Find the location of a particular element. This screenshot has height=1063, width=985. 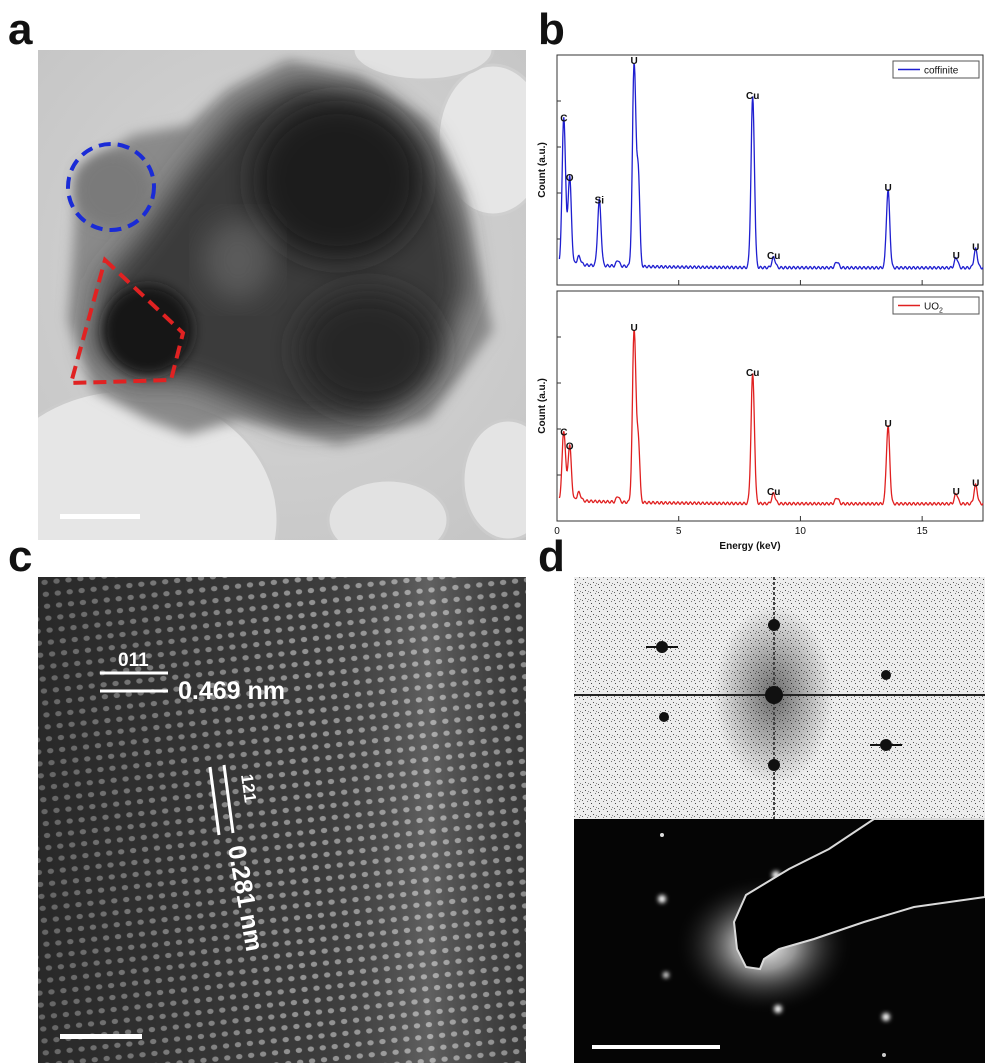

peak-label: Si is located at coordinates (600, 200).